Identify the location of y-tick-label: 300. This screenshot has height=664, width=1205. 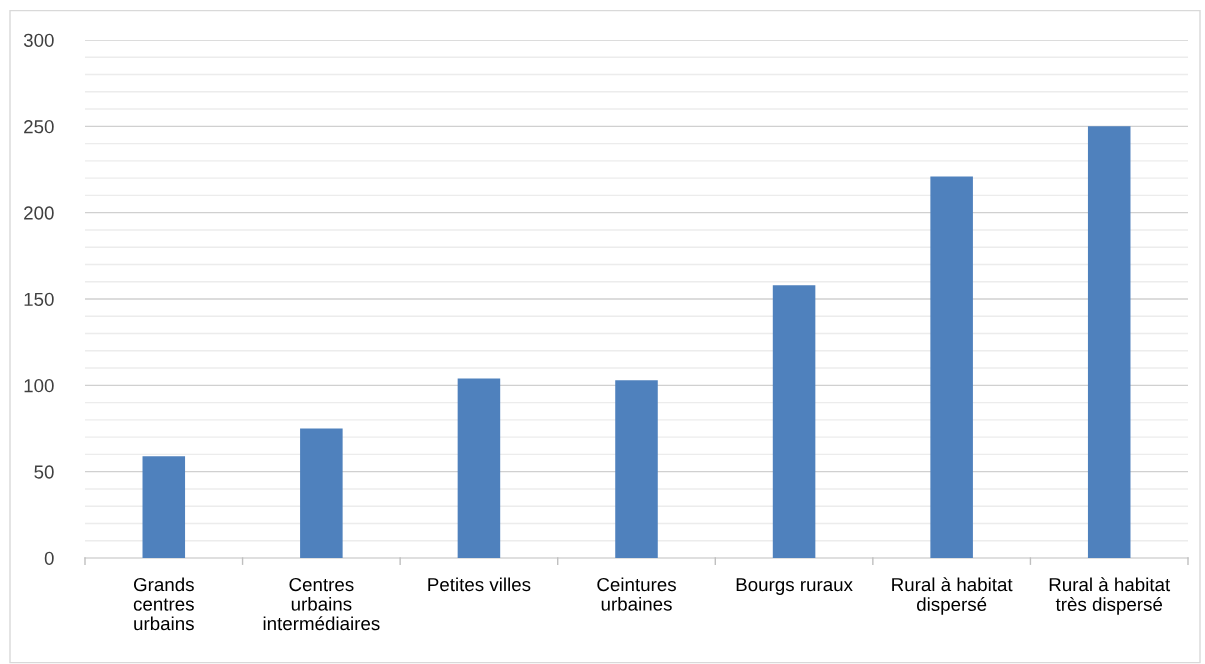
(38, 40).